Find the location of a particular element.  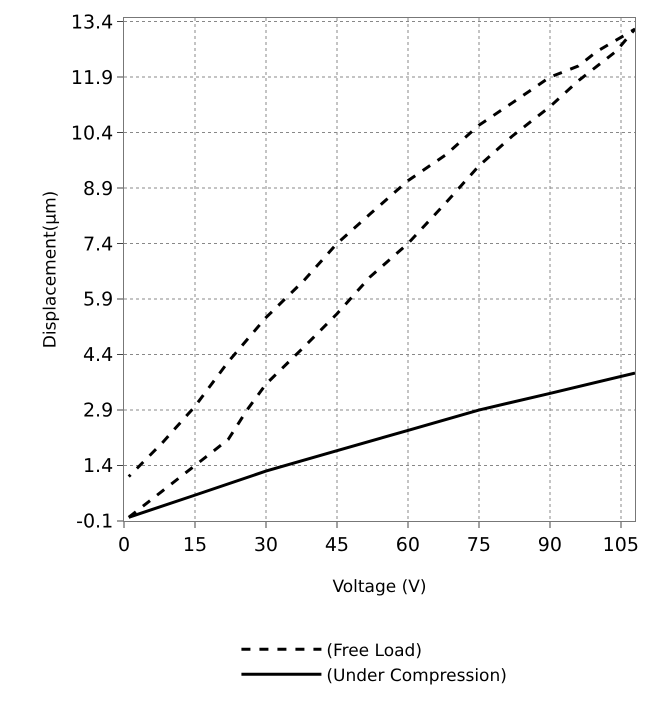

x-axis-title: Voltage (V) is located at coordinates (379, 587).